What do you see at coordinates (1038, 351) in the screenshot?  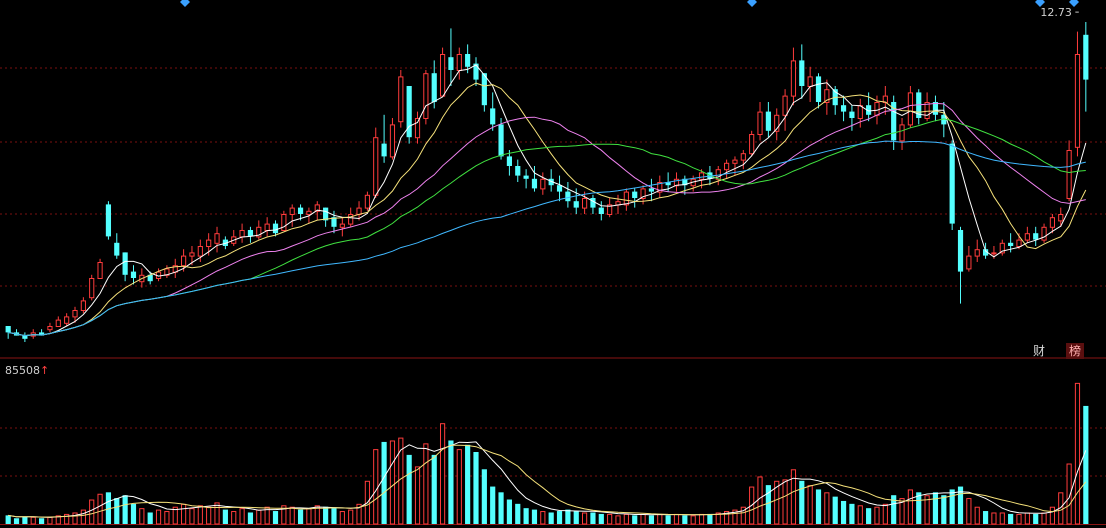 I see `finance-badge-button: 财` at bounding box center [1038, 351].